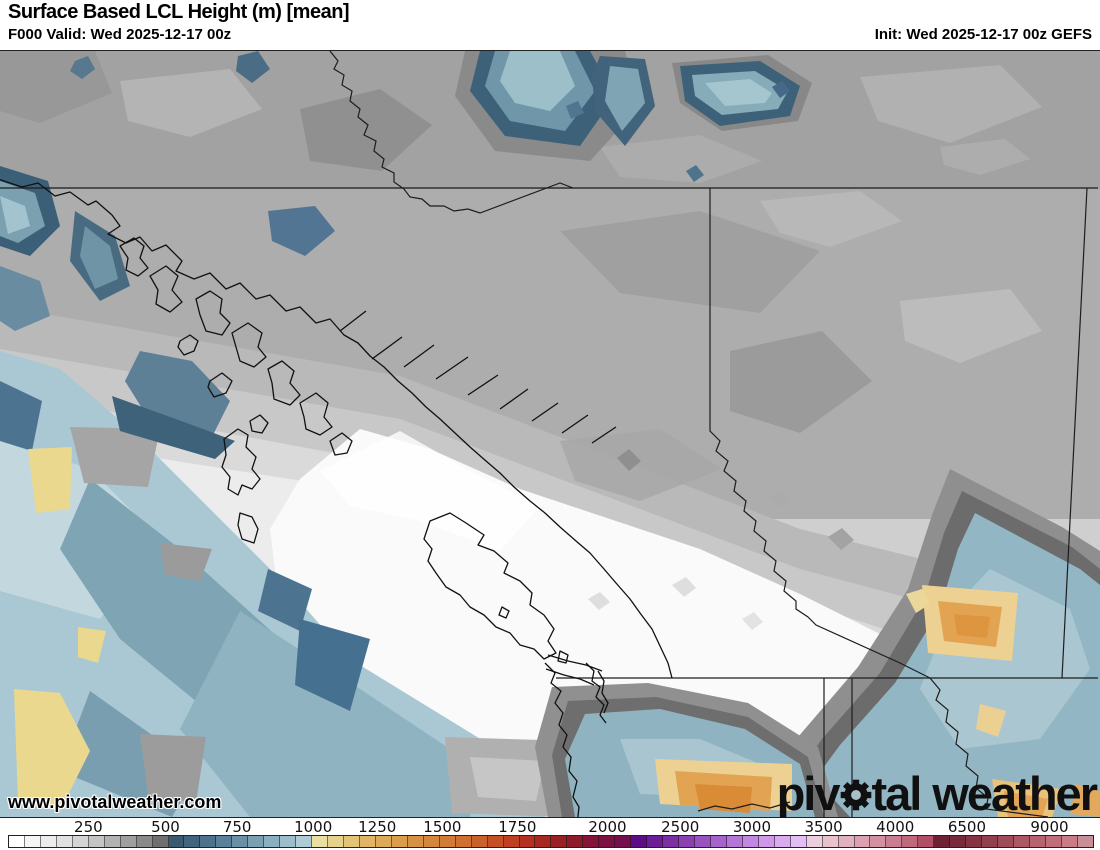  I want to click on init-time-label: Init: Wed 2025-12-17 00z GEFS, so click(983, 34).